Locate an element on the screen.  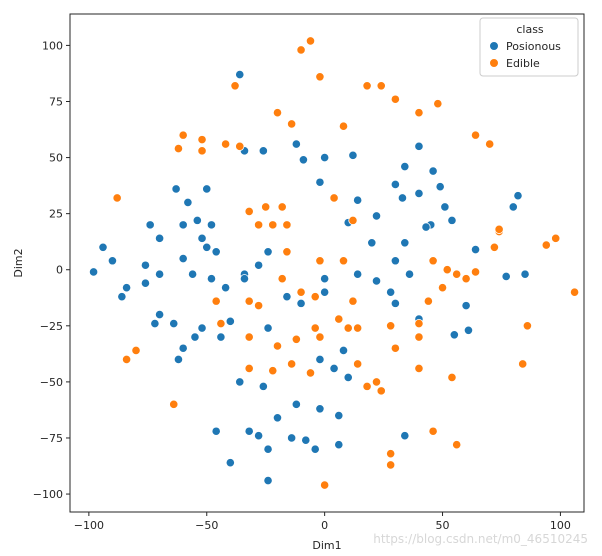
x-axis-label: Dim1 is located at coordinates (326, 545).